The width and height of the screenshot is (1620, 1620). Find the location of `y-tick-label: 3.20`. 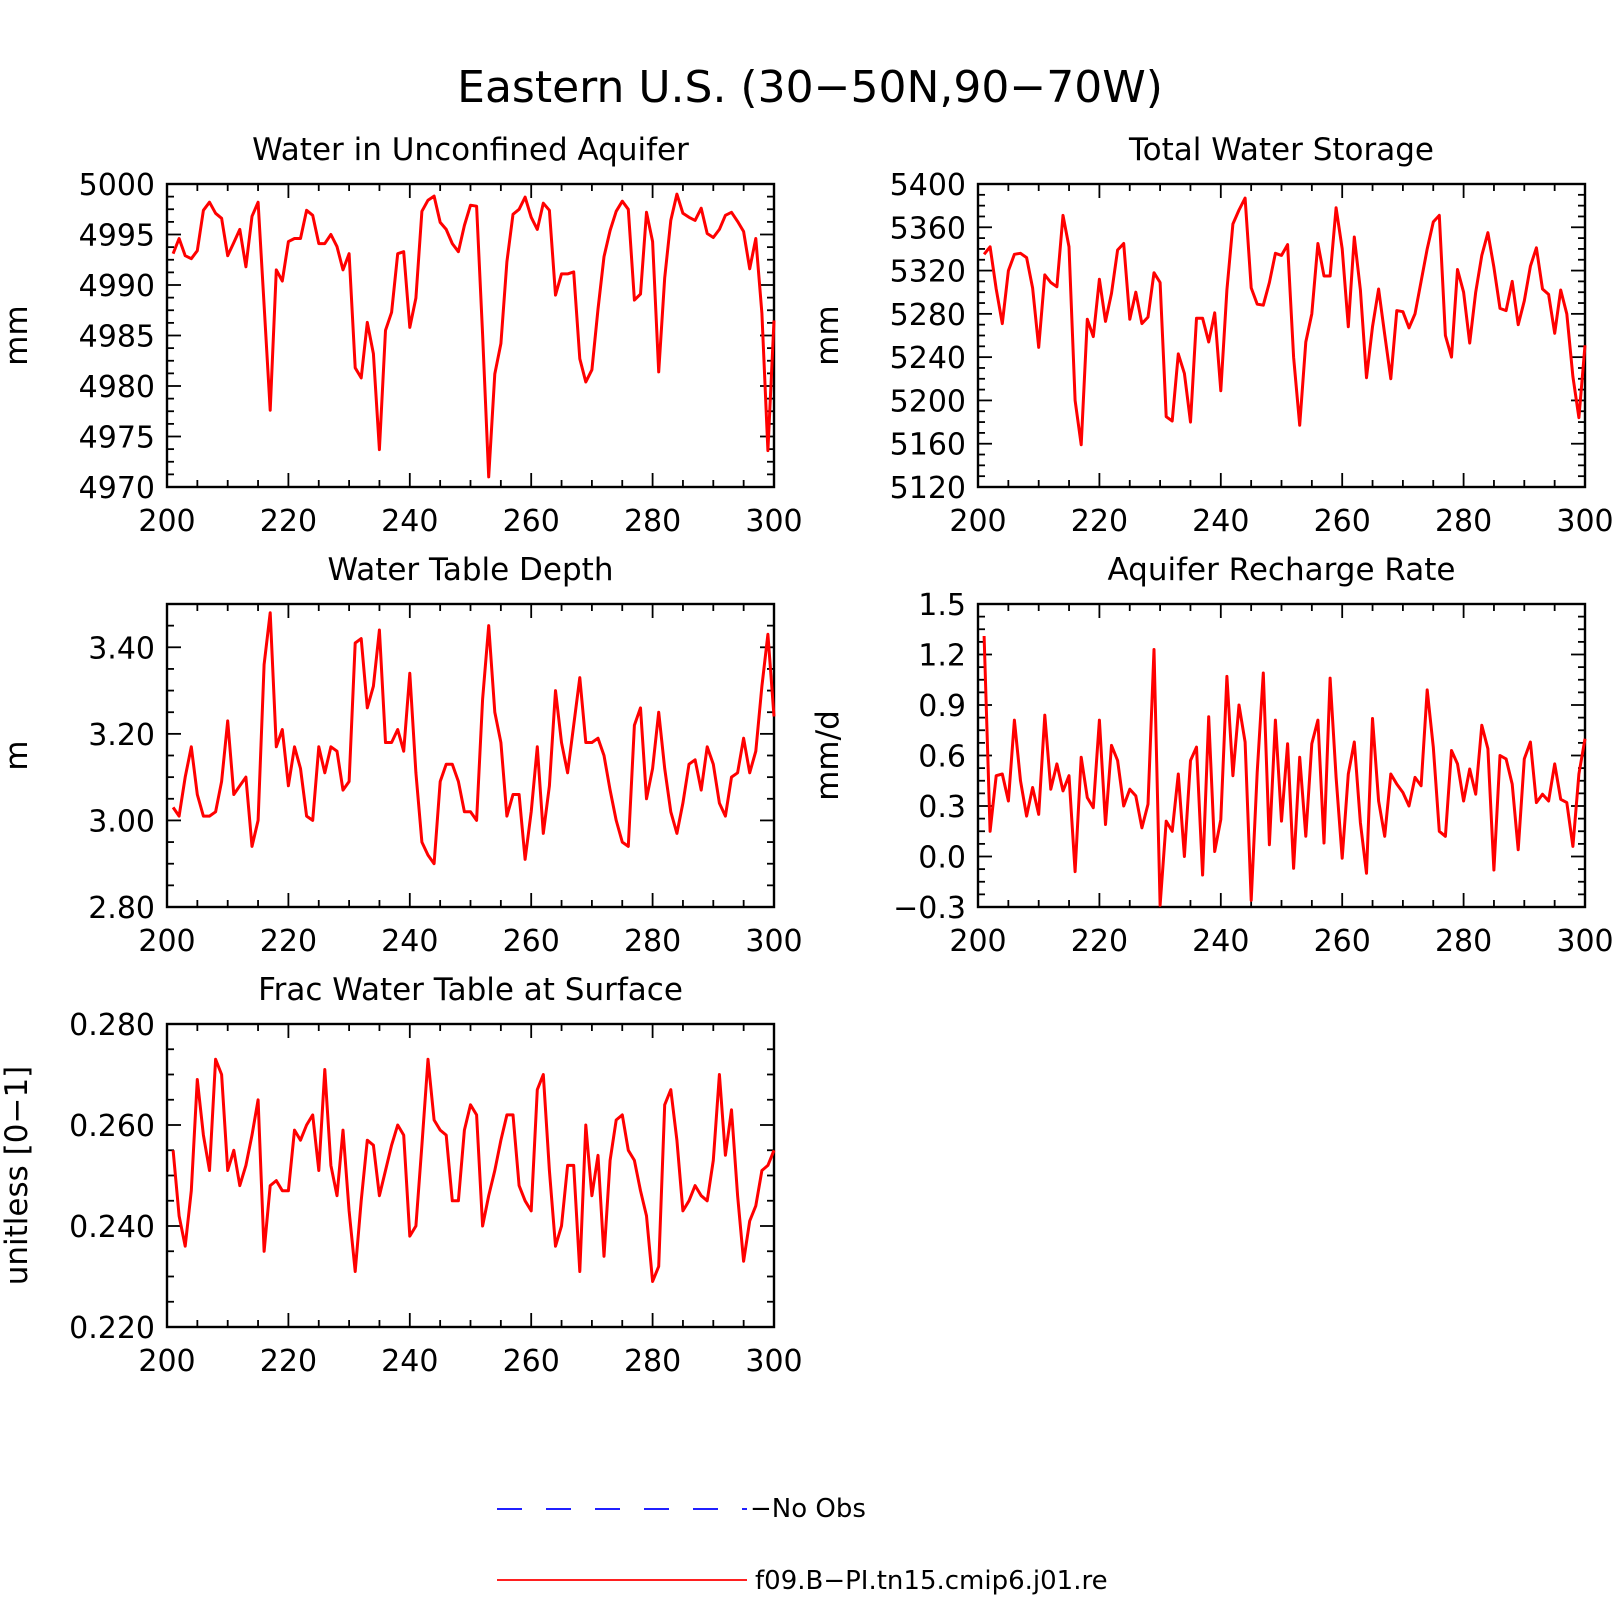

y-tick-label: 3.20 is located at coordinates (121, 735).